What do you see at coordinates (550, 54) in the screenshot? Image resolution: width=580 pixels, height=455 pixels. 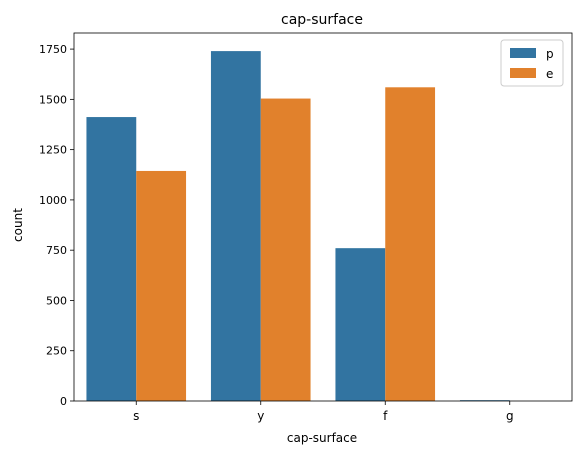 I see `legend-label-p: p` at bounding box center [550, 54].